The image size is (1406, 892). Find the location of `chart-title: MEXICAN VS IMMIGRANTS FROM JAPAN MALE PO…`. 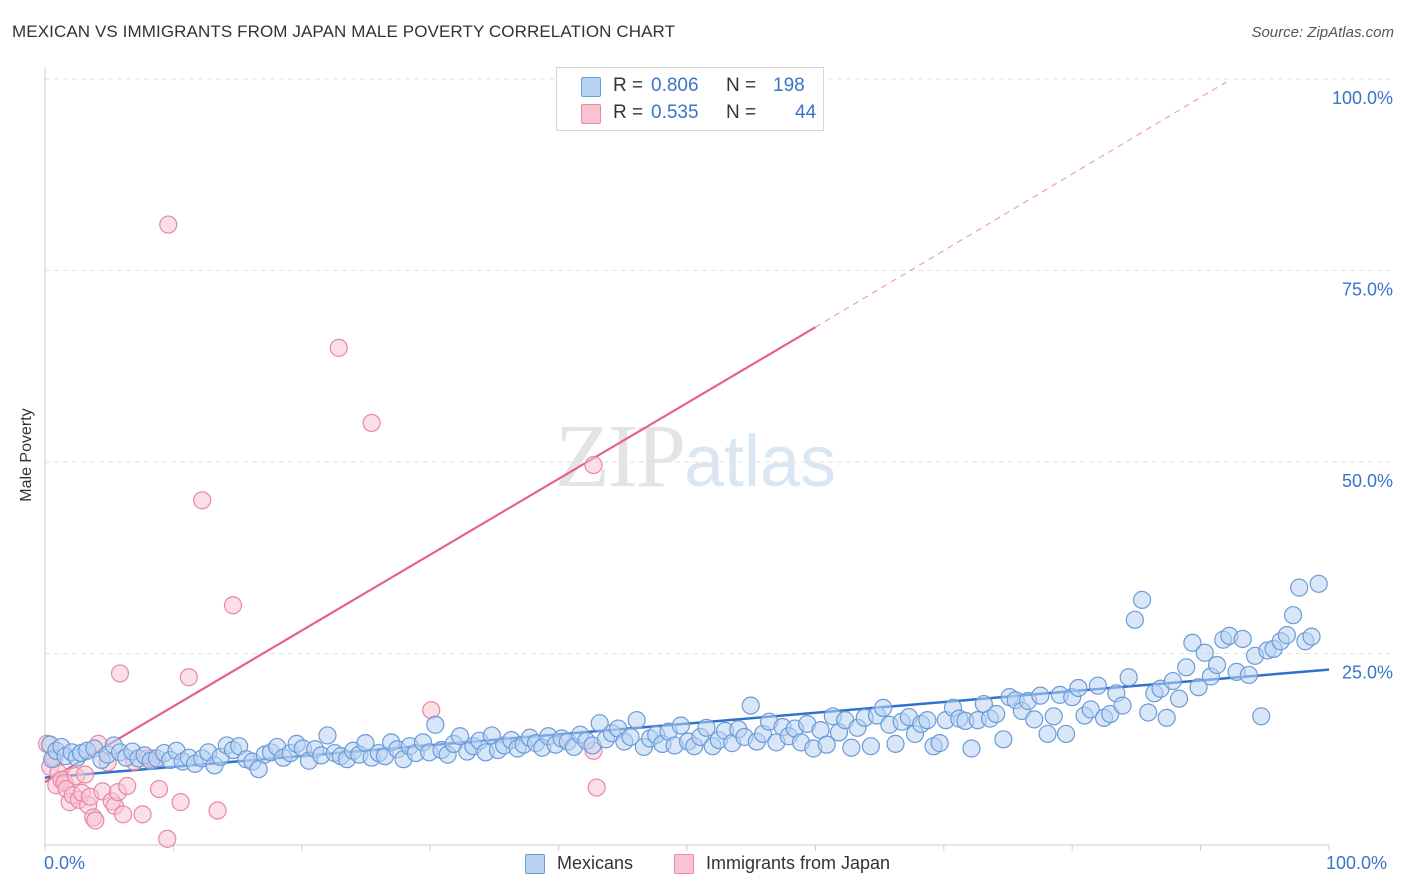

chart-title: MEXICAN VS IMMIGRANTS FROM JAPAN MALE PO… is located at coordinates (344, 31).